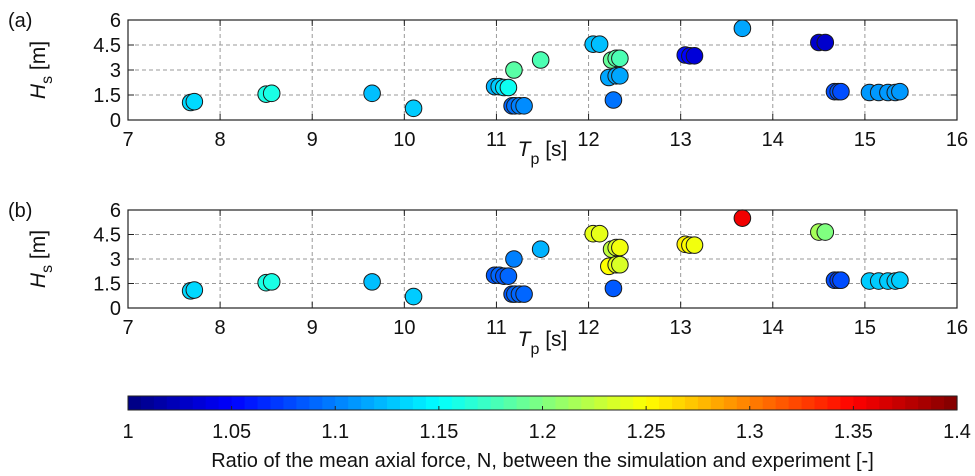 The image size is (975, 476). What do you see at coordinates (115, 260) in the screenshot?
I see `y-tick-label: 3` at bounding box center [115, 260].